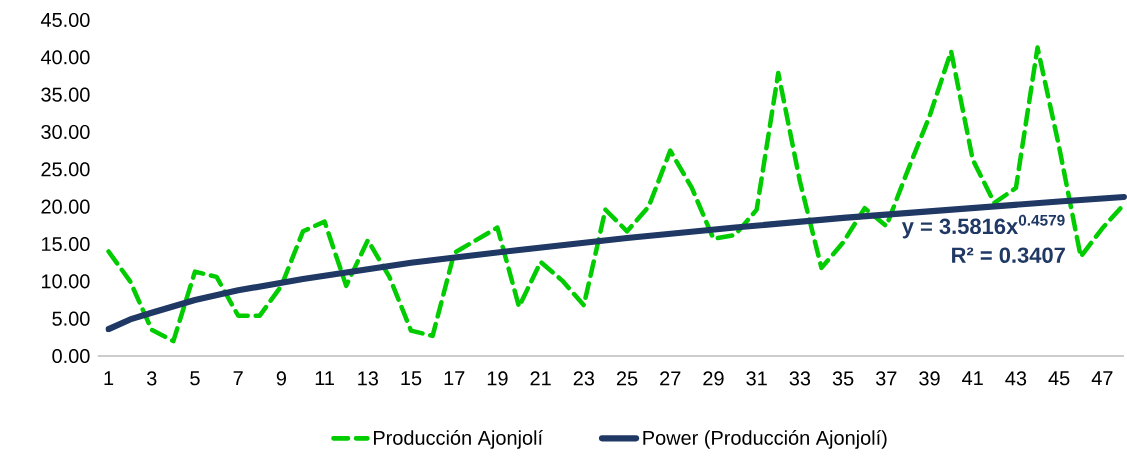  What do you see at coordinates (584, 378) in the screenshot?
I see `x-tick-label: 23` at bounding box center [584, 378].